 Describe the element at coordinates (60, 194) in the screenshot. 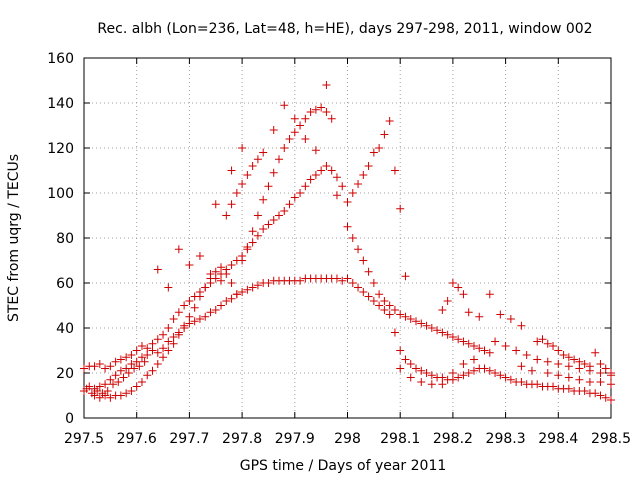

I see `y-tick-label: 100` at that location.